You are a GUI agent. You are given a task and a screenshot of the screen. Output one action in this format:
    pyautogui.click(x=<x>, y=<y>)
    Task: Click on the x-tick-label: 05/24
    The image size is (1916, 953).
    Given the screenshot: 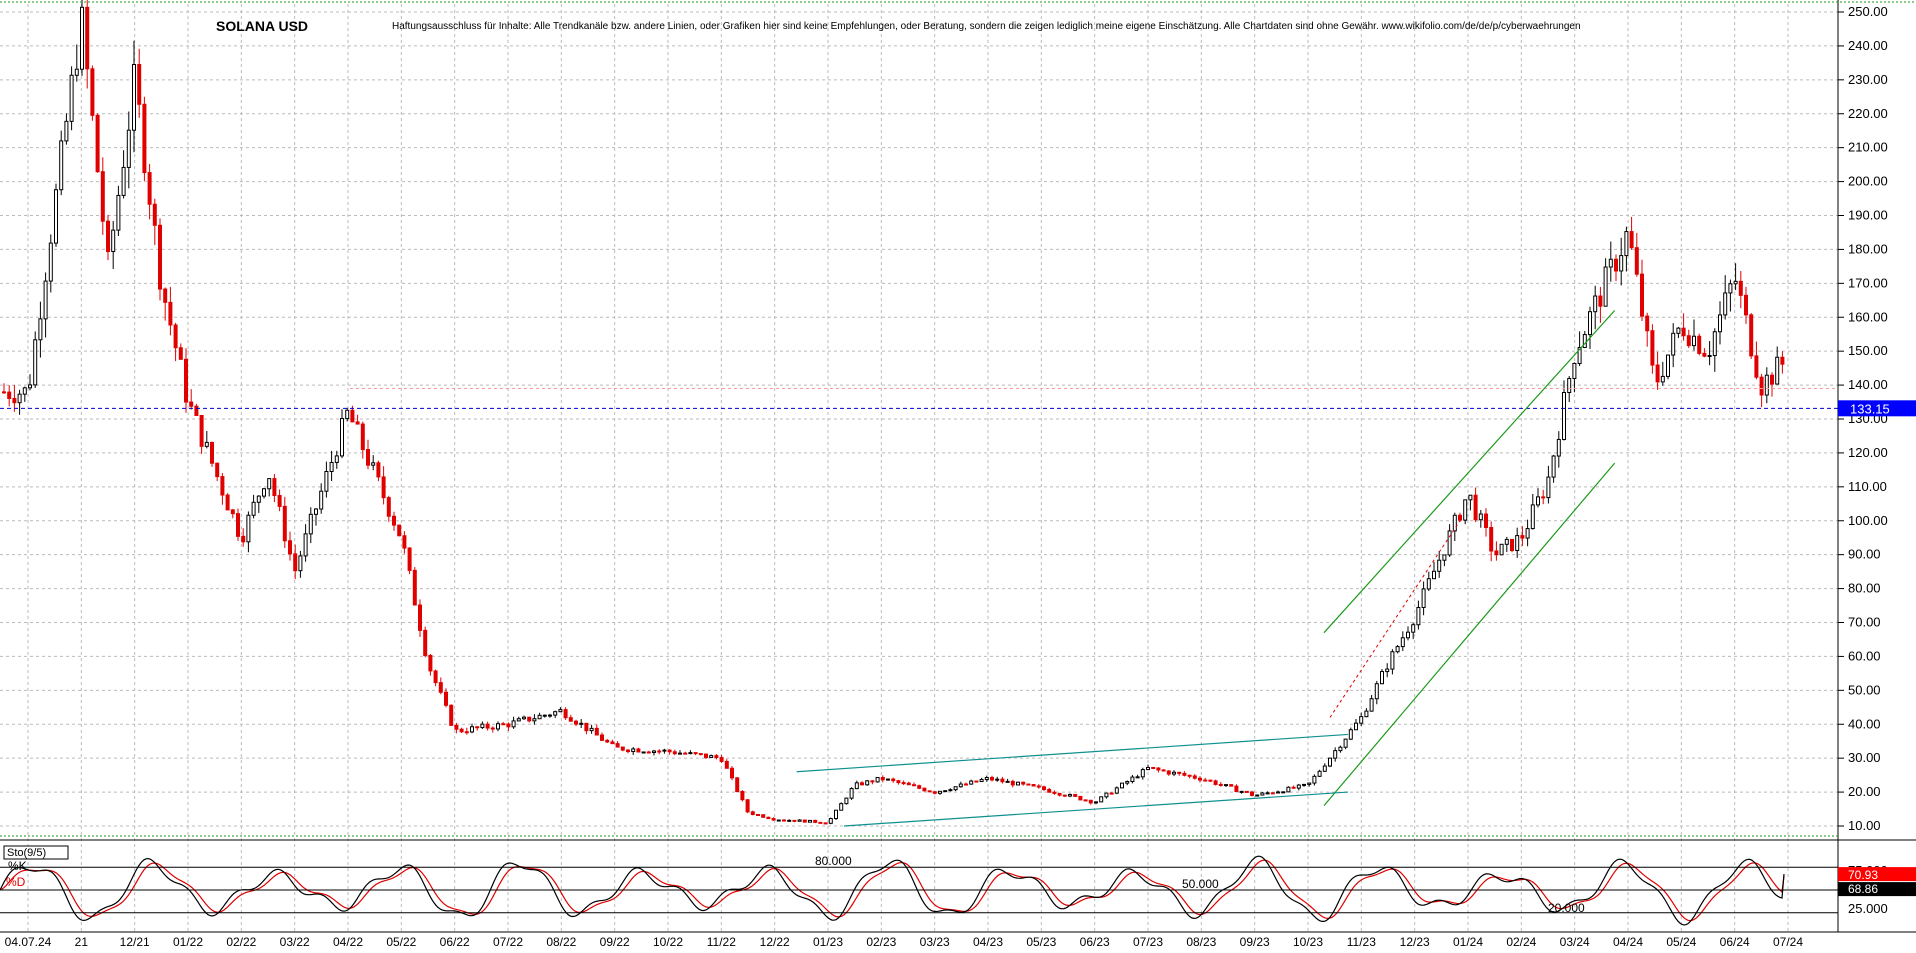 What is the action you would take?
    pyautogui.click(x=1681, y=941)
    